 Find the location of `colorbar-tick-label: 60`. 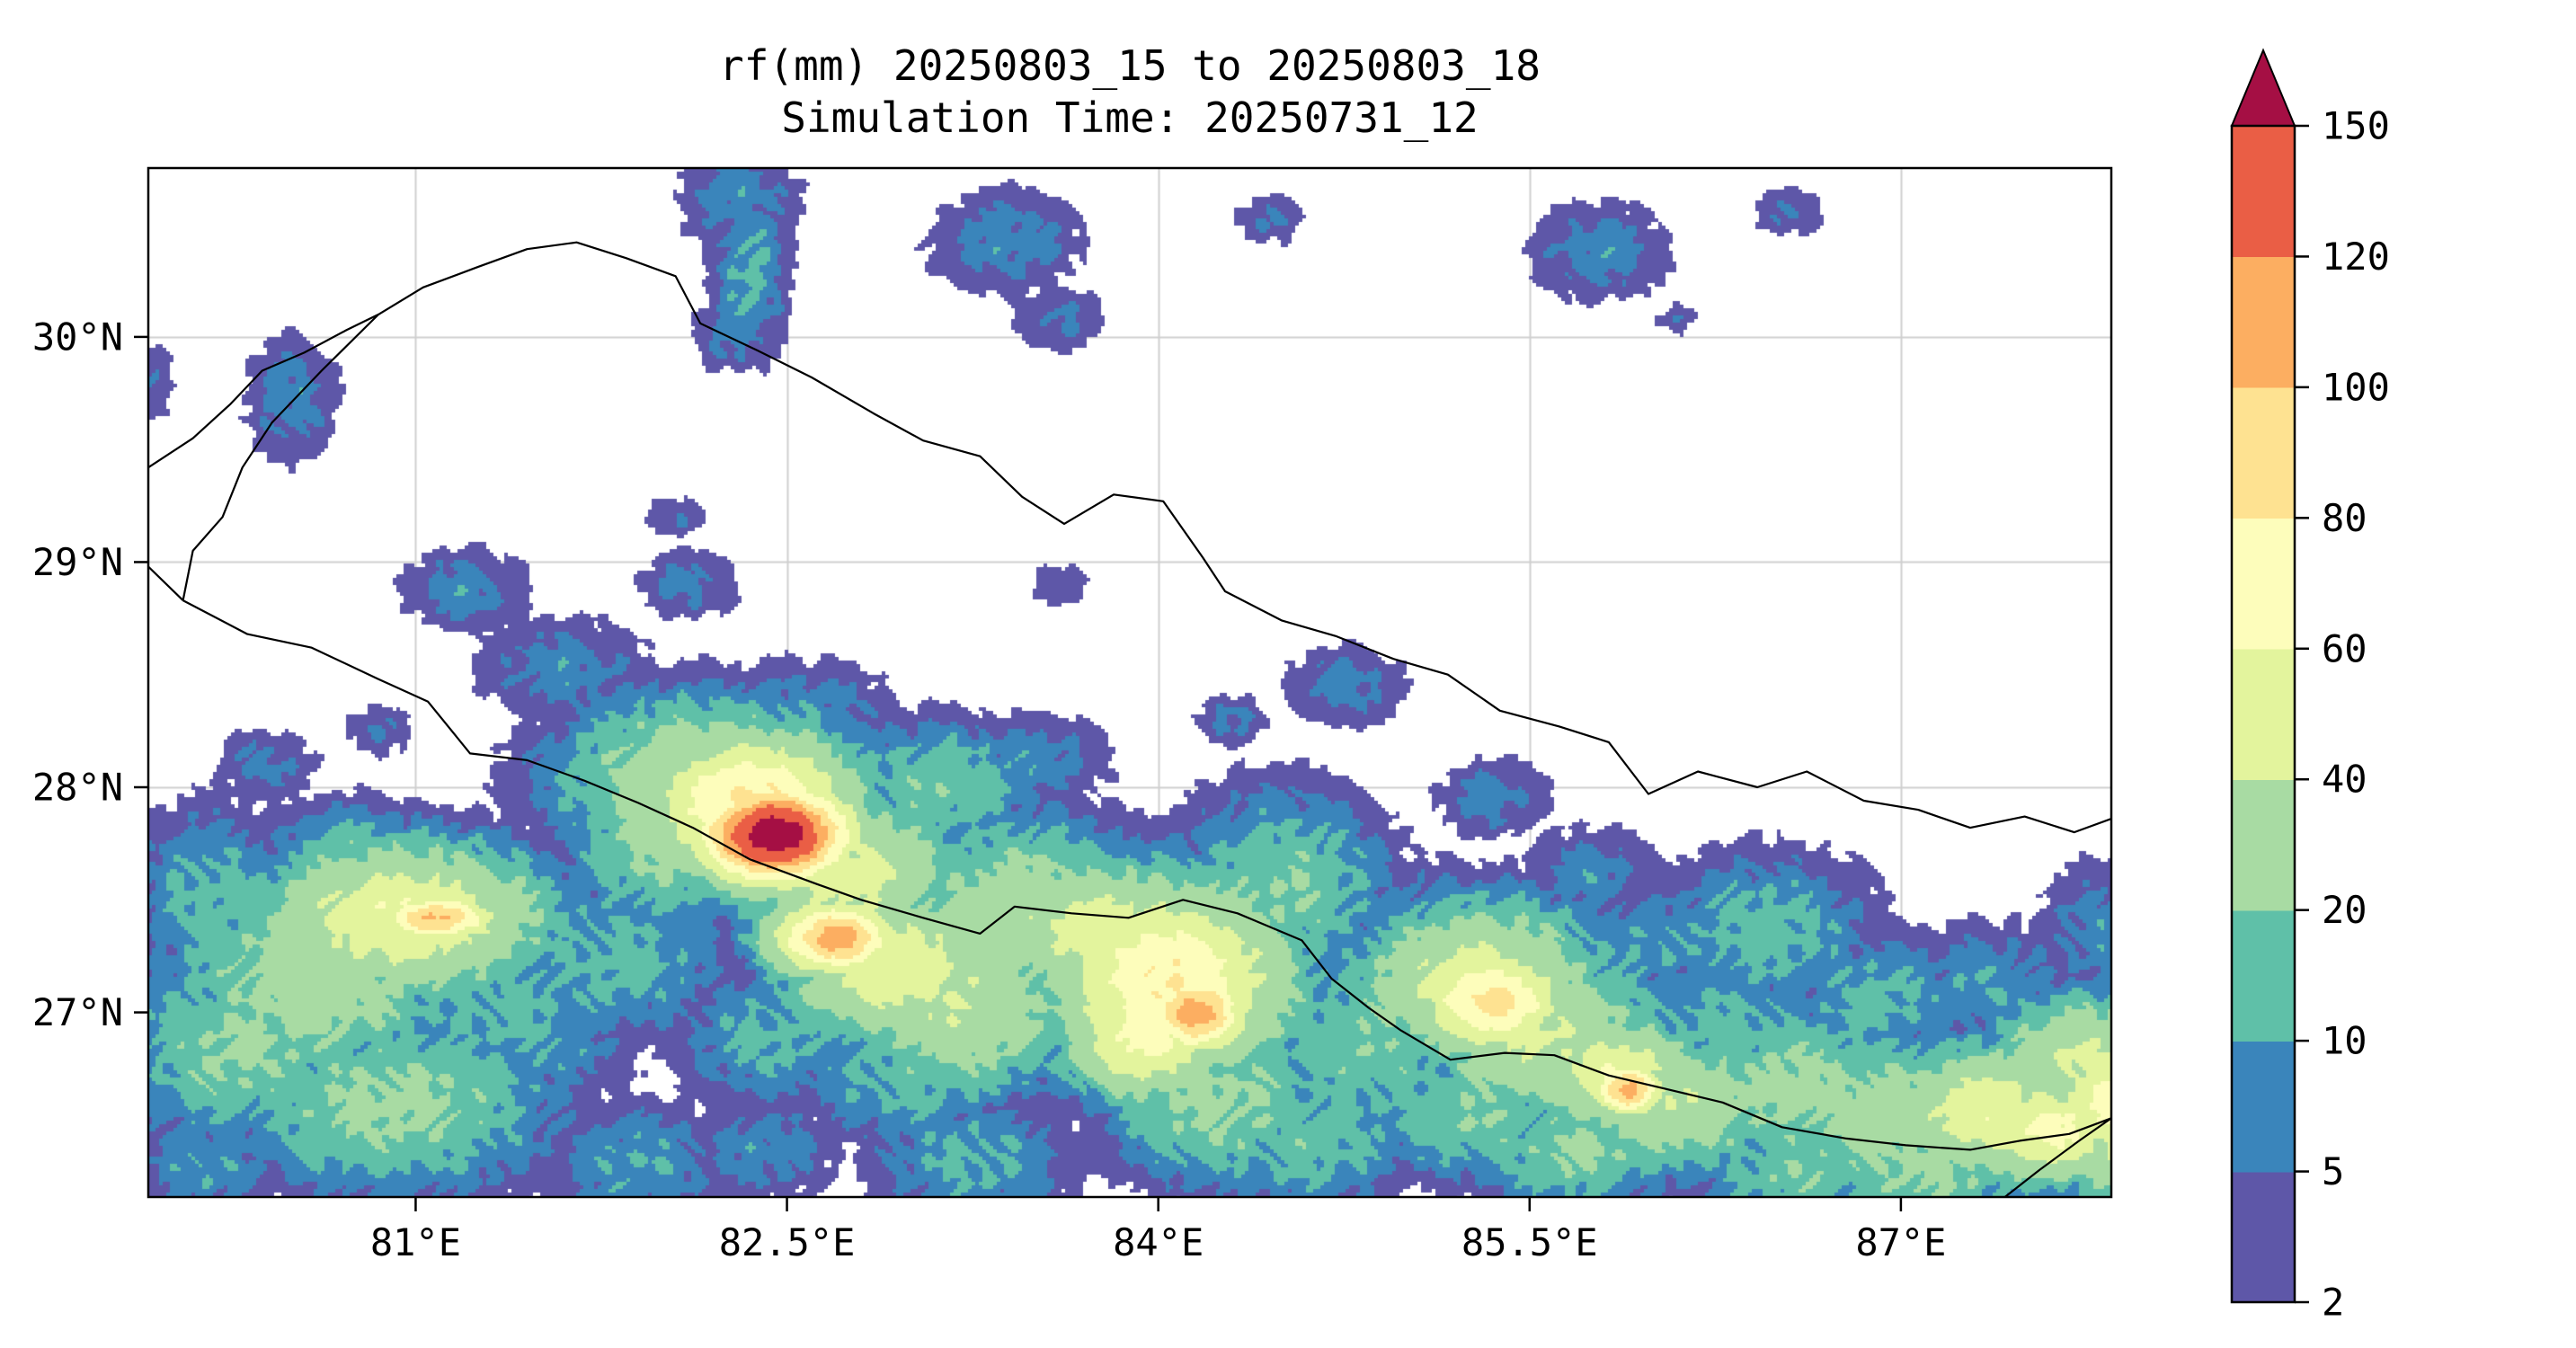

colorbar-tick-label: 60 is located at coordinates (2344, 648).